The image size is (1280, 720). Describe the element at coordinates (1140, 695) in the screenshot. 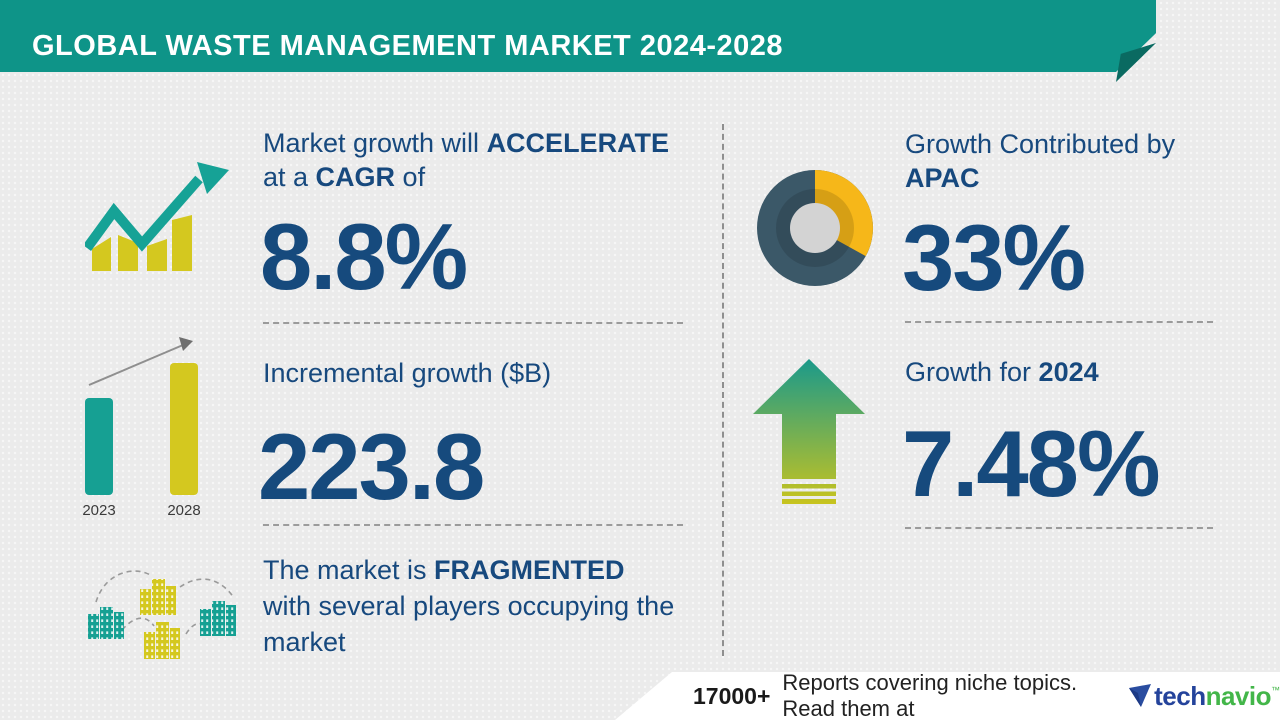

I see `technavio-triangle-icon` at that location.